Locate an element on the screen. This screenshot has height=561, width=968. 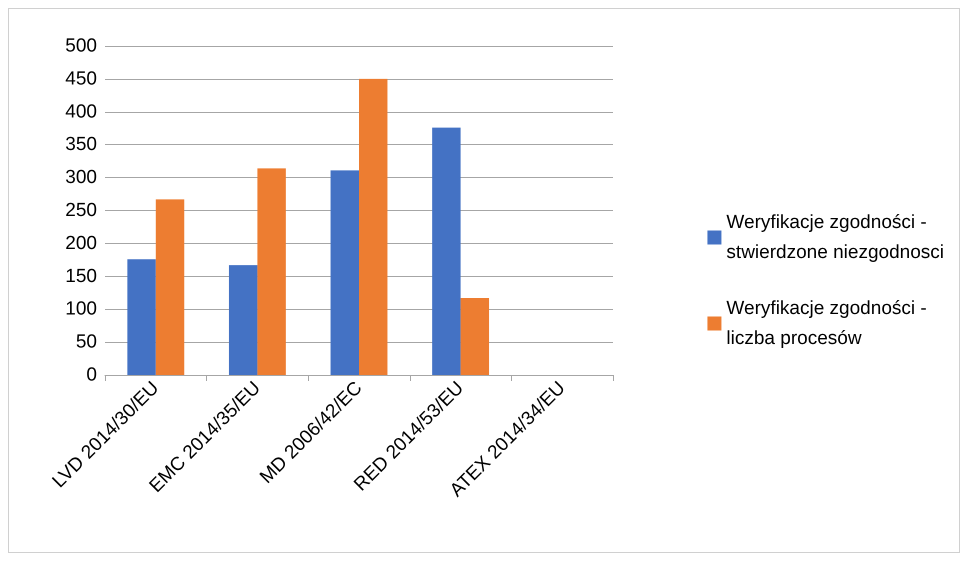
y-tick-label: 300 is located at coordinates (81, 177).